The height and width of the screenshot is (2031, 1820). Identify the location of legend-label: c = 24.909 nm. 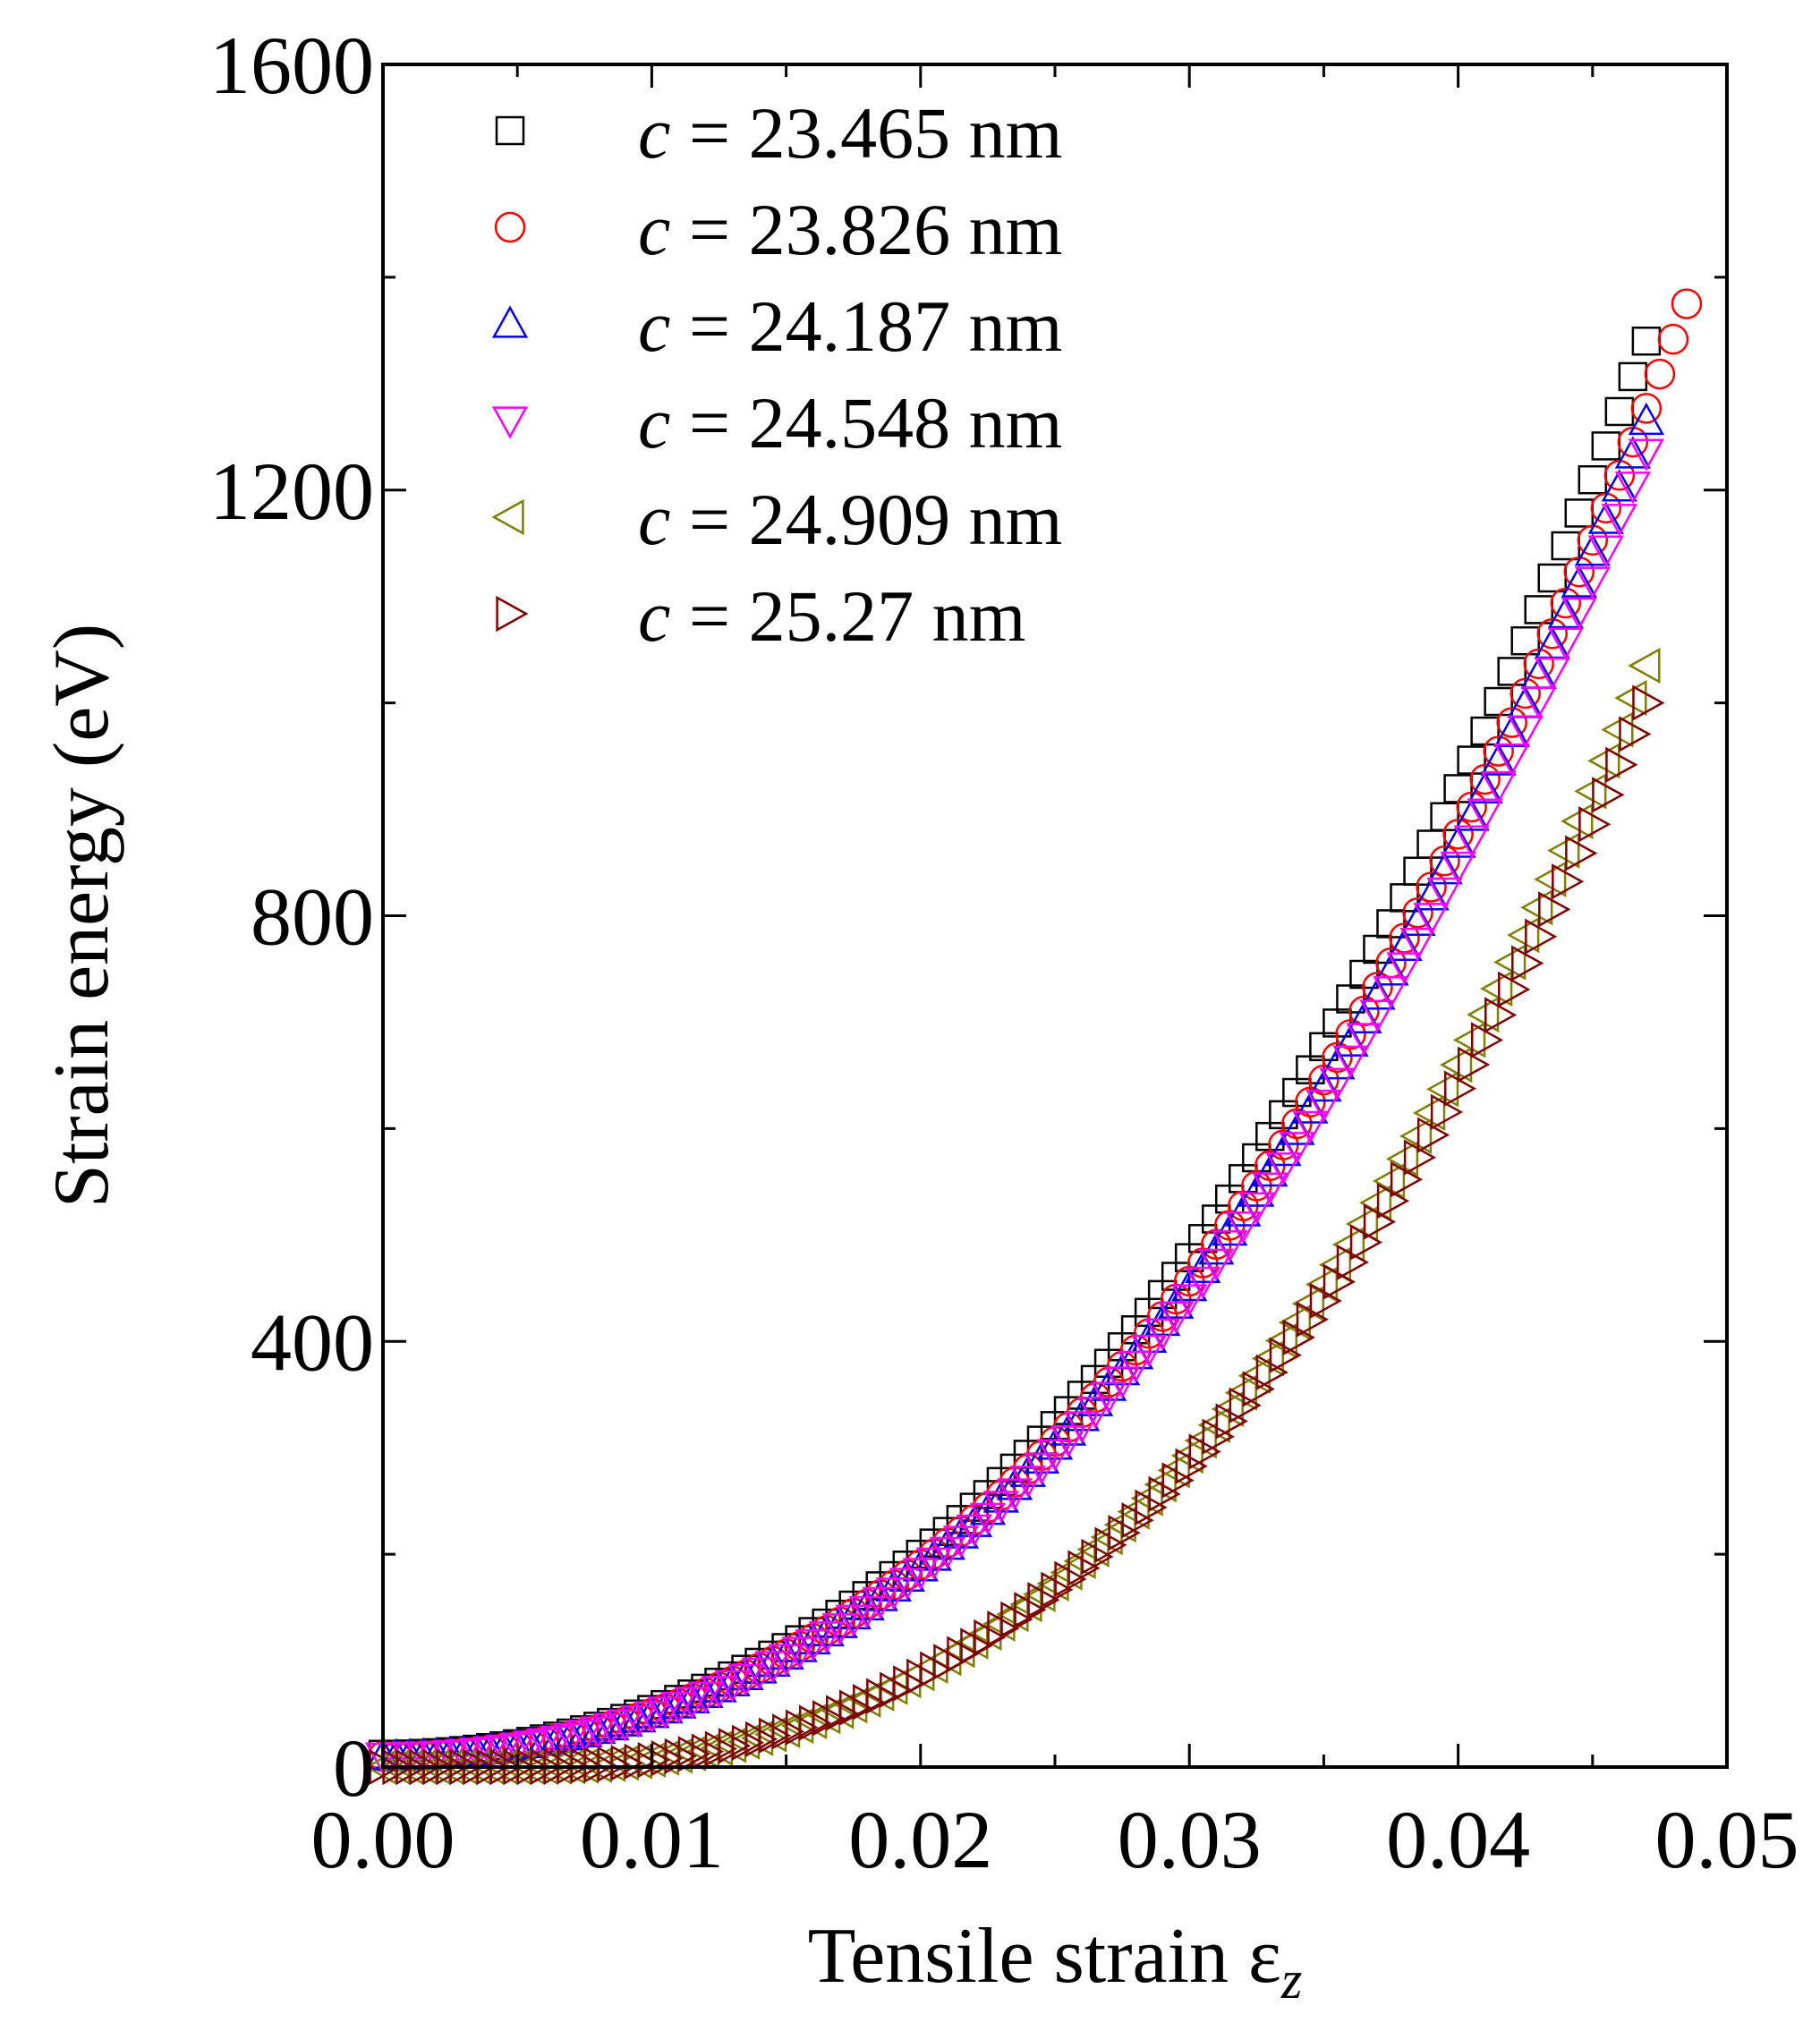
(850, 519).